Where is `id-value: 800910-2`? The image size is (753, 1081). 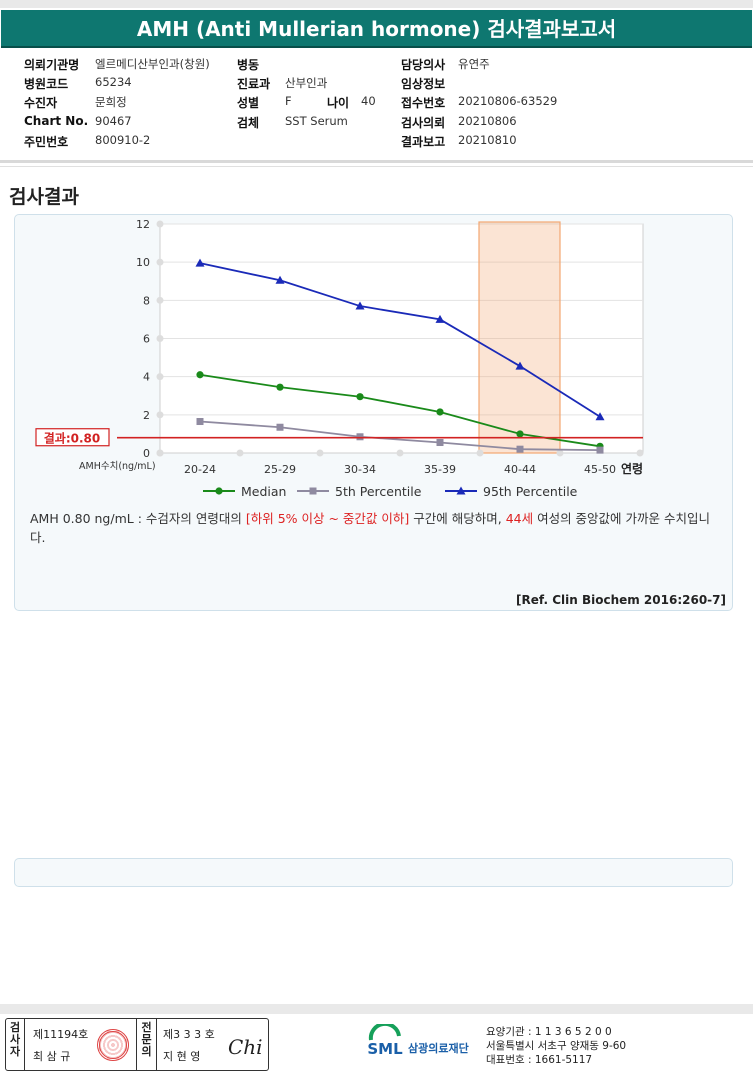
id-value: 800910-2 is located at coordinates (123, 140).